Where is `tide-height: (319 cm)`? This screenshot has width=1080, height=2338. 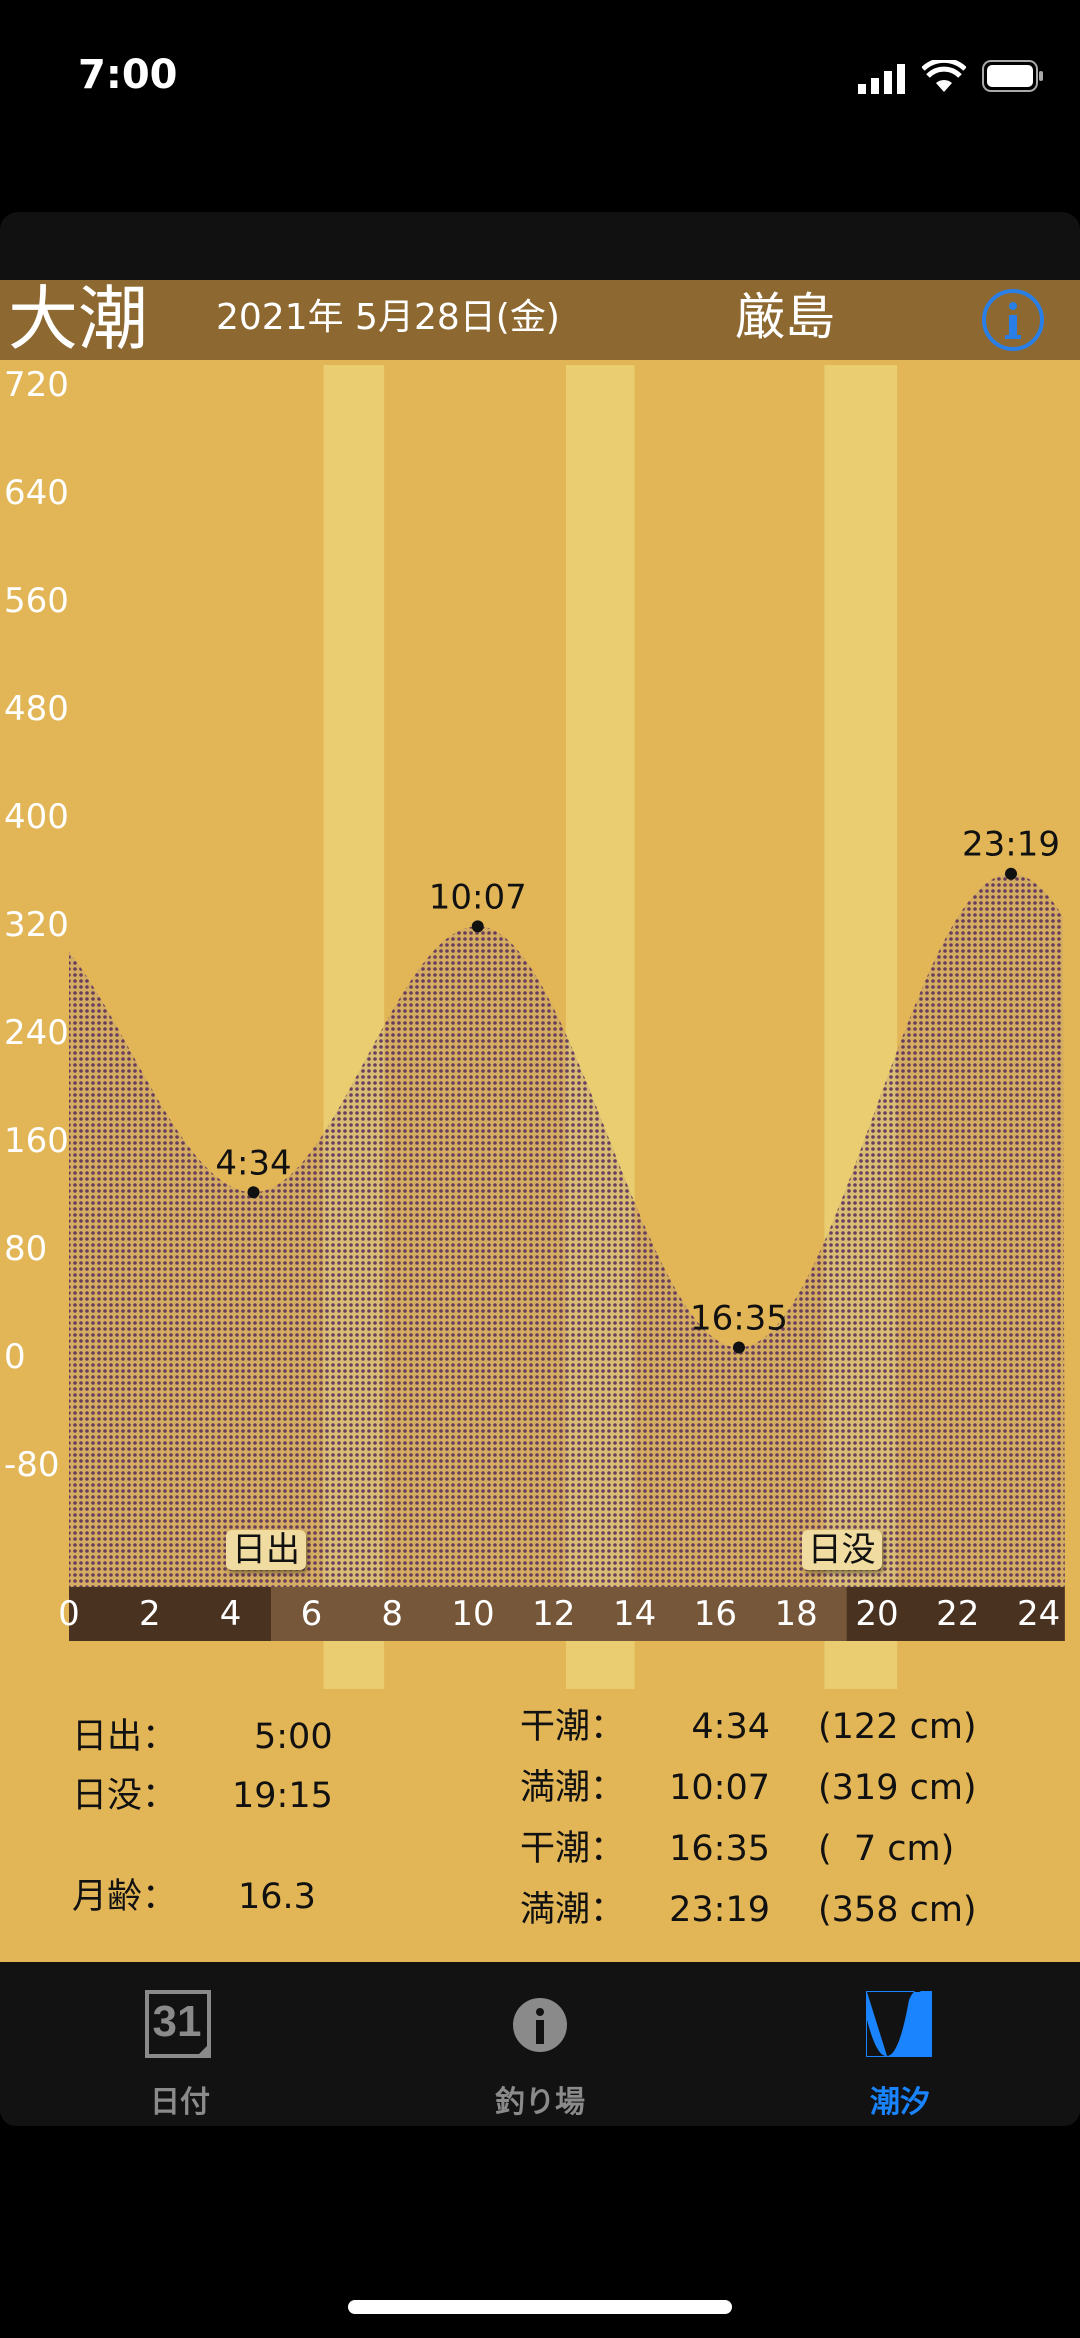
tide-height: (319 cm) is located at coordinates (897, 1788).